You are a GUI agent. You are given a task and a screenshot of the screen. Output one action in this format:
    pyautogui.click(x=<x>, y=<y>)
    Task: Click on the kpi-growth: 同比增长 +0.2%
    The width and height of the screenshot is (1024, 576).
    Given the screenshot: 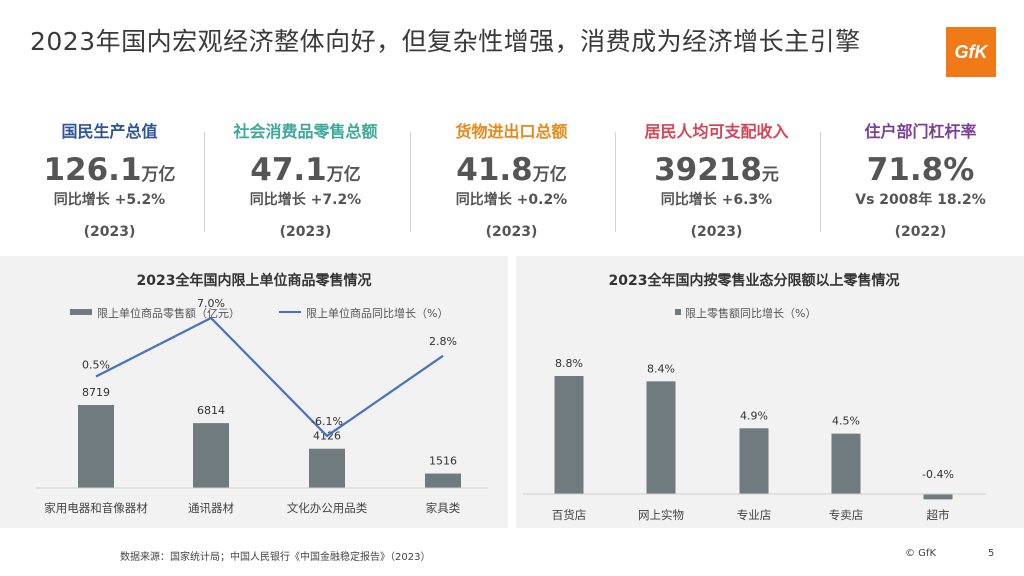 What is the action you would take?
    pyautogui.click(x=511, y=200)
    